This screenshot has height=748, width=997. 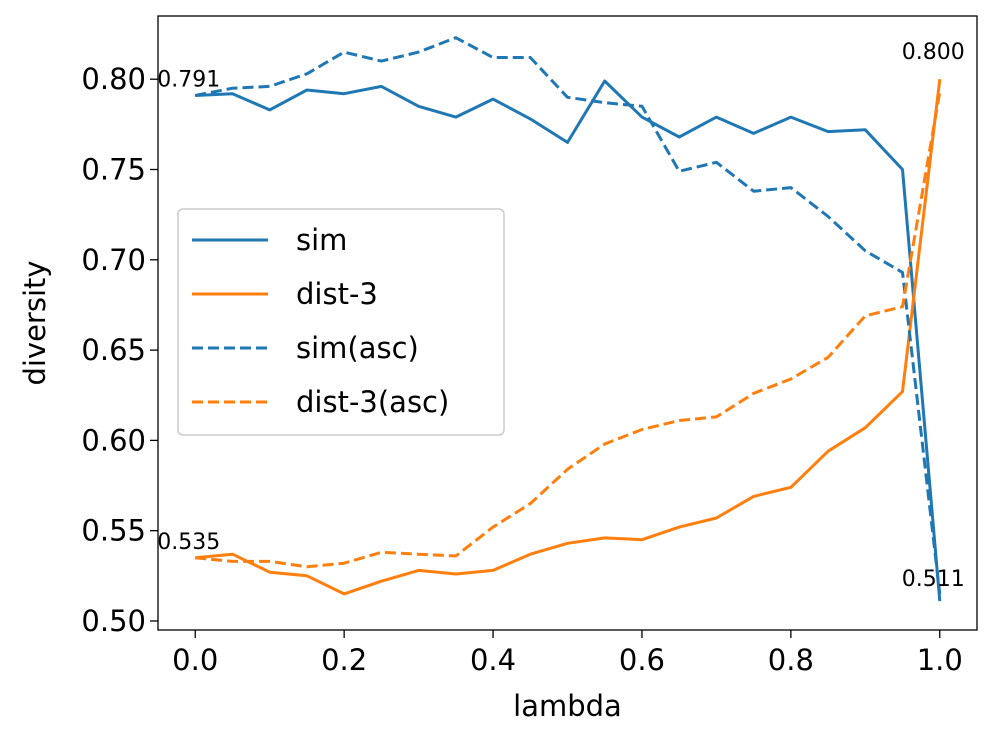 I want to click on value-annotation: 0.511, so click(x=933, y=579).